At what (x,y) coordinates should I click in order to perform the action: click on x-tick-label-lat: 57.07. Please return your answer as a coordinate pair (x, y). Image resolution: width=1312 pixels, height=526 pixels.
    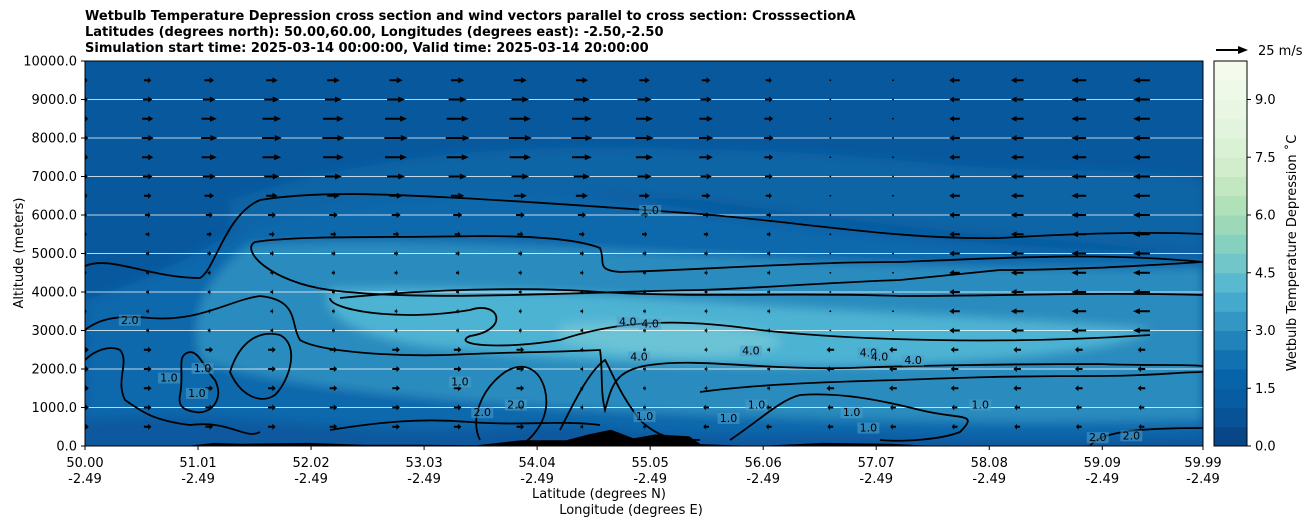
    Looking at the image, I should click on (876, 463).